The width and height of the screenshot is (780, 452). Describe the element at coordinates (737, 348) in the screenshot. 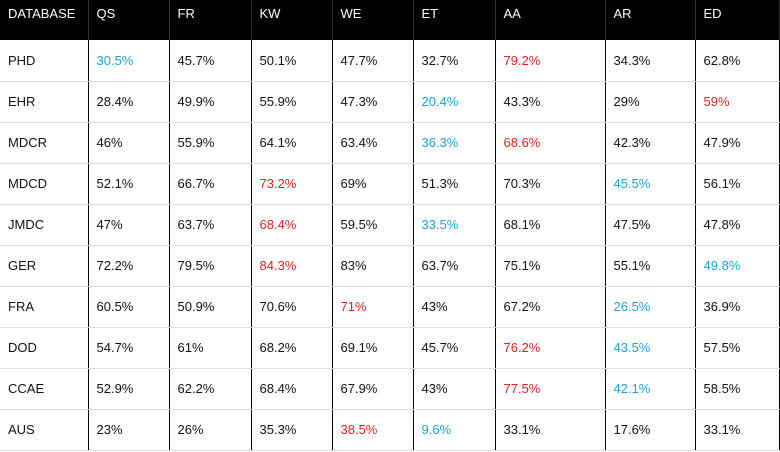

I see `table-cell: 57.5%` at that location.